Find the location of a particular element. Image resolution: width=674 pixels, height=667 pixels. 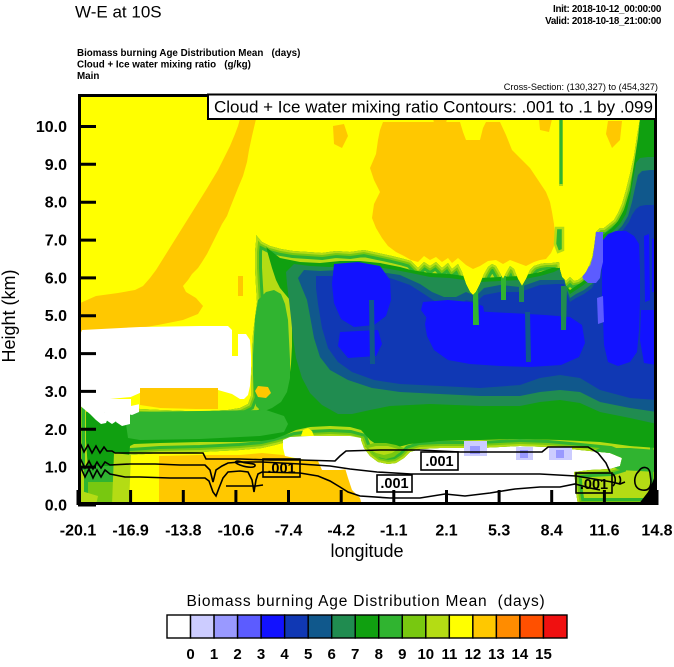

svg-text: 8.4 is located at coordinates (552, 531).